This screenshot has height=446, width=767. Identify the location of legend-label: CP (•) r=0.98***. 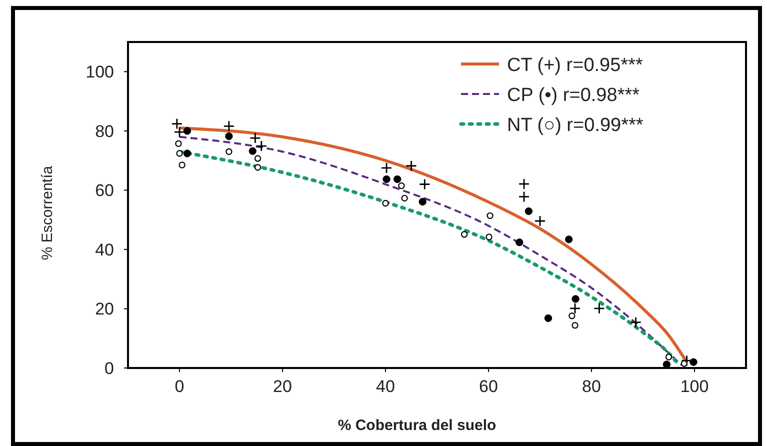
(573, 95).